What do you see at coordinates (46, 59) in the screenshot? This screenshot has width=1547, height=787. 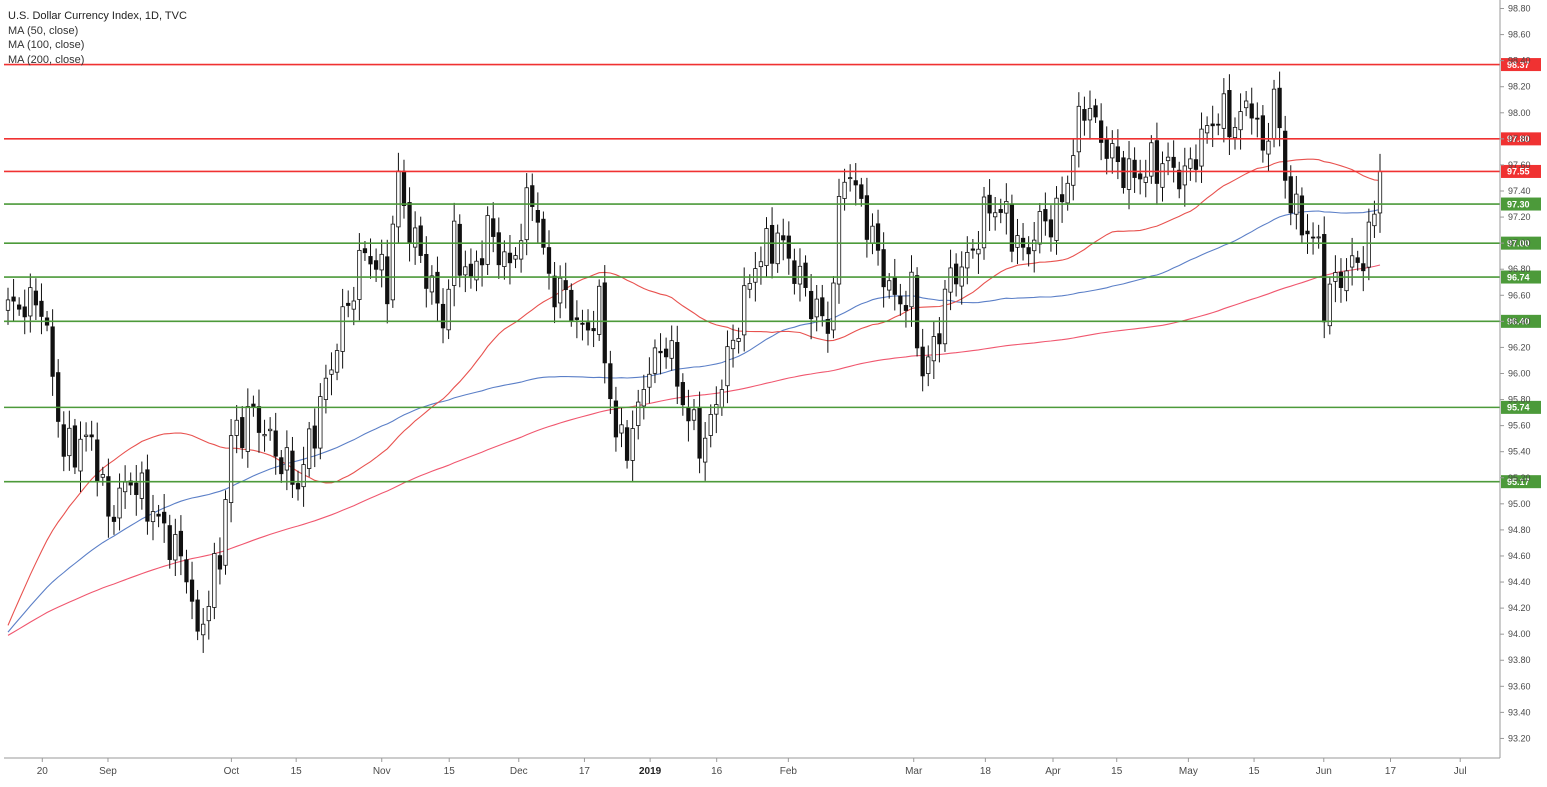 I see `legend-ma-200: MA (200, close)` at bounding box center [46, 59].